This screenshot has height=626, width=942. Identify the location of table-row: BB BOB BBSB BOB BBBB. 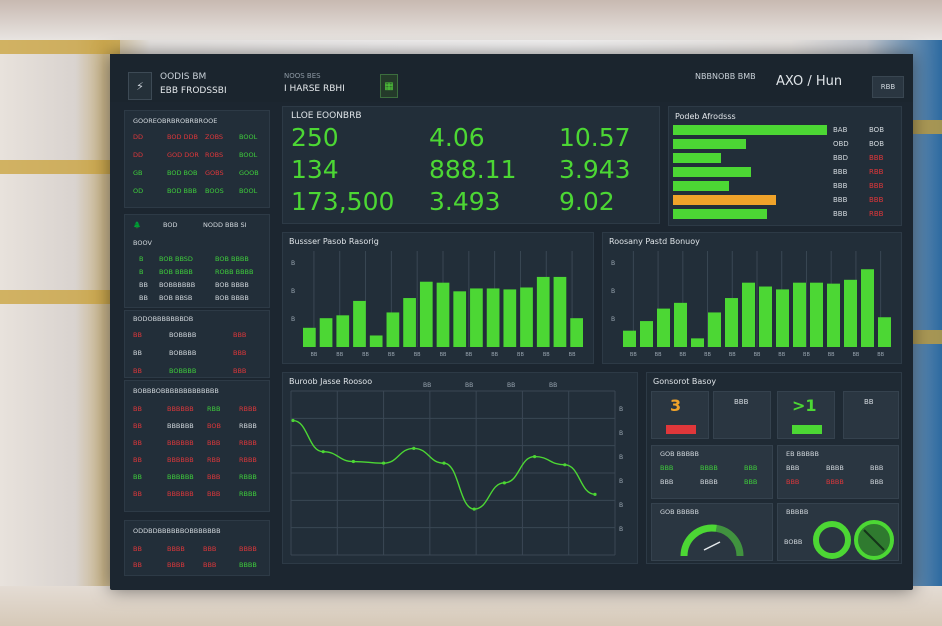
(197, 299).